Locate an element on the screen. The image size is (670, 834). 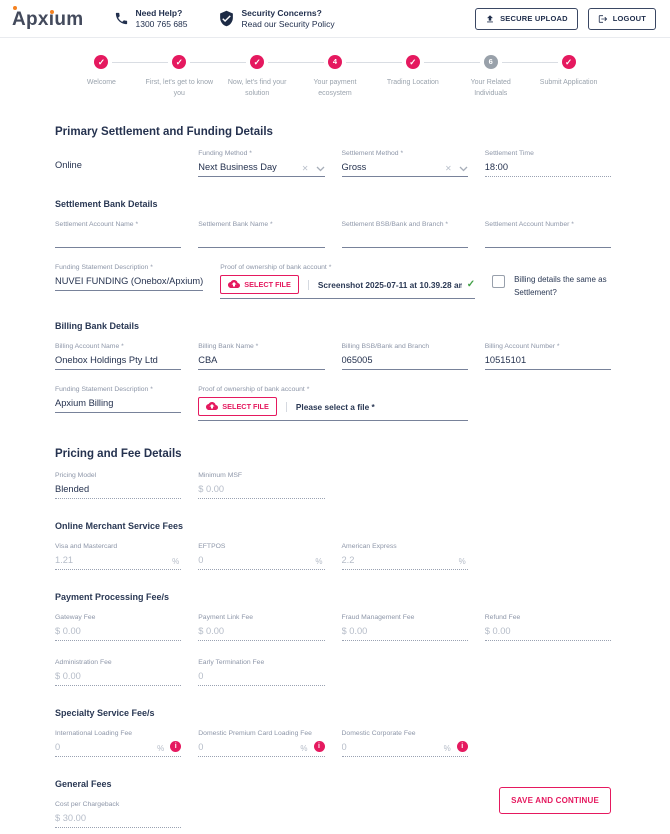
settlement-bank-name-input: Settlement Bank Name * is located at coordinates (261, 235).